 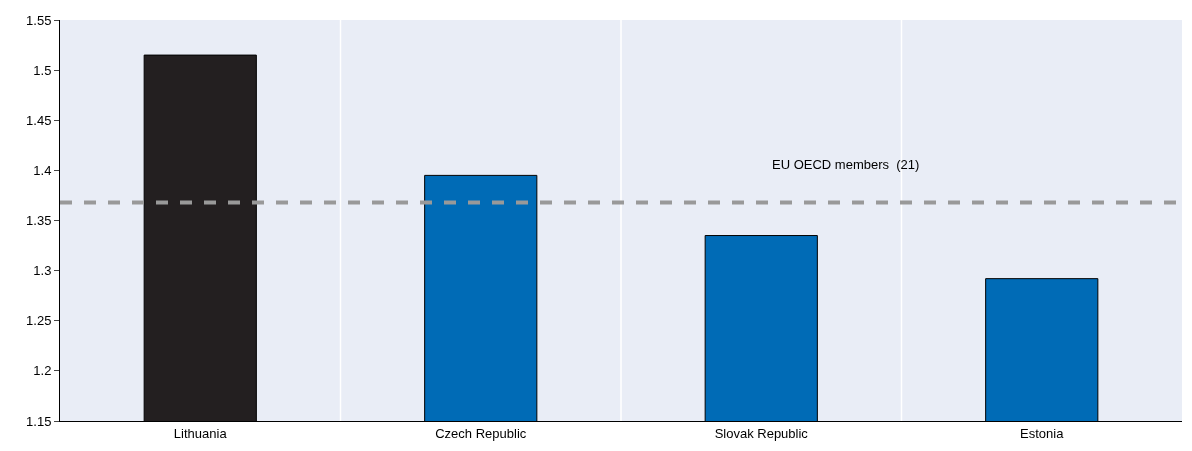 I want to click on y-tick-label: 1.5, so click(x=42, y=70).